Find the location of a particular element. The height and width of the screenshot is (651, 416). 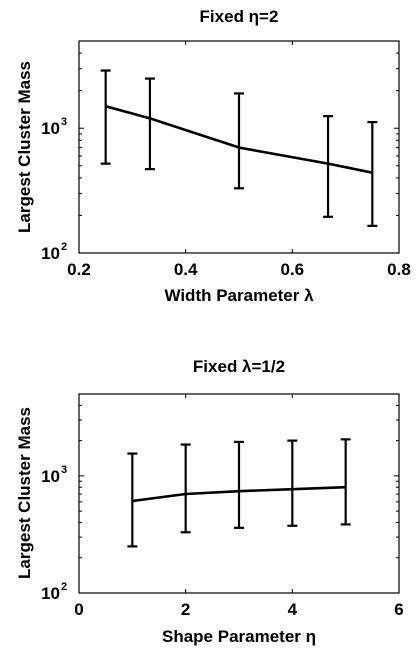

x-tick-label: 4 is located at coordinates (293, 609).